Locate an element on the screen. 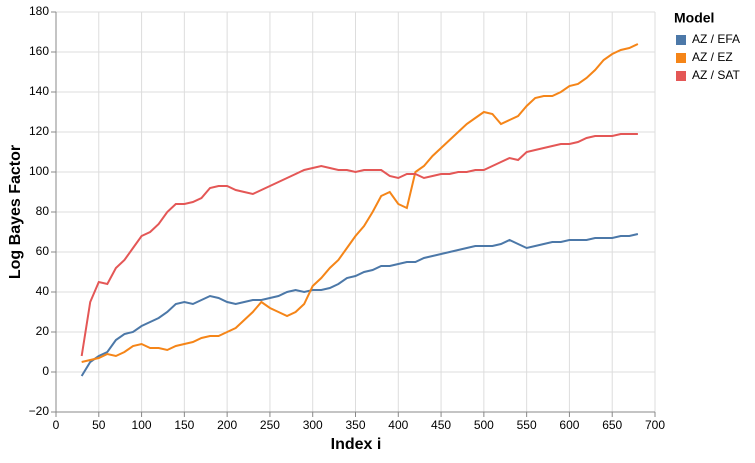 The image size is (755, 463). legend-title: Model is located at coordinates (694, 18).